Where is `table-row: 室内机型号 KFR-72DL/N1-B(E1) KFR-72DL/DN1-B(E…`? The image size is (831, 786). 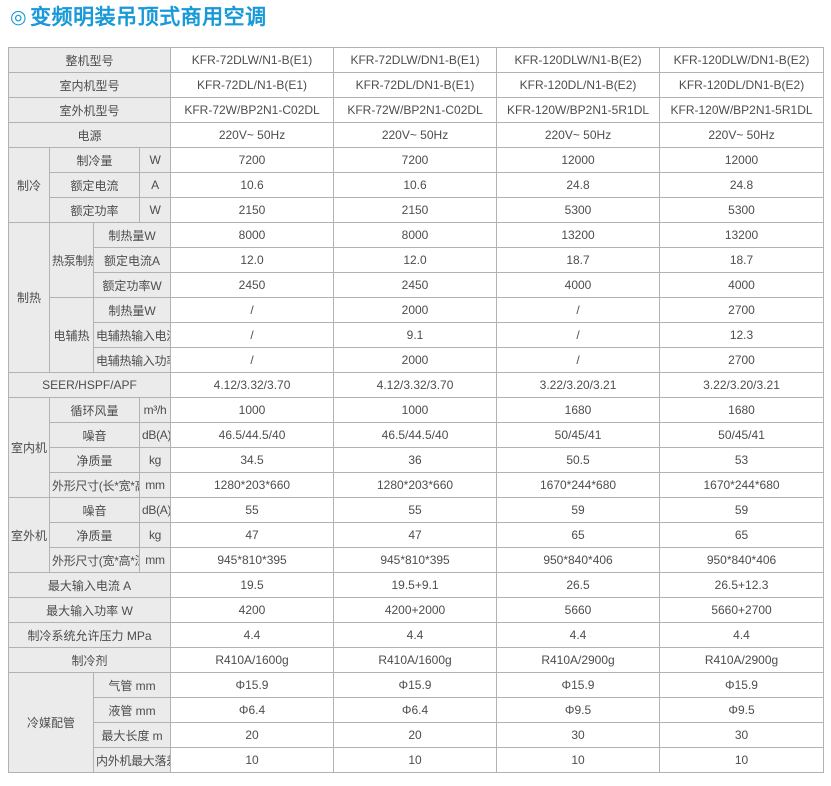
table-row: 室内机型号 KFR-72DL/N1-B(E1) KFR-72DL/DN1-B(E… is located at coordinates (416, 85).